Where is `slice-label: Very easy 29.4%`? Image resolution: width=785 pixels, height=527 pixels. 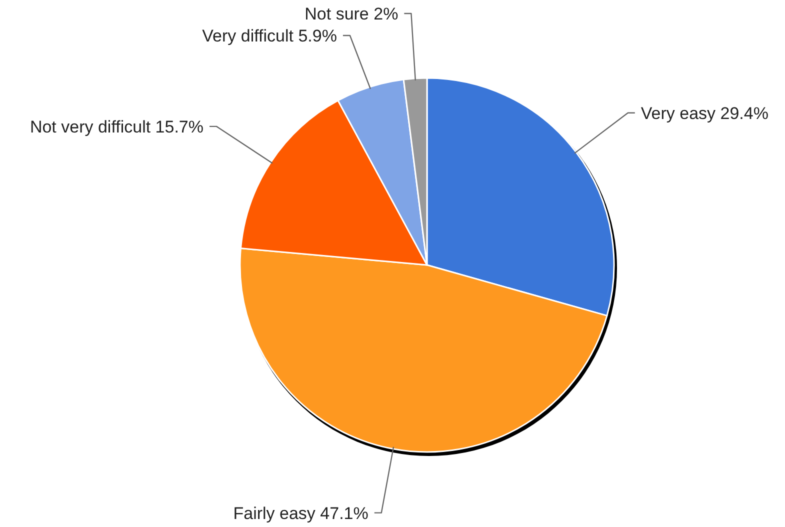
slice-label: Very easy 29.4% is located at coordinates (704, 113).